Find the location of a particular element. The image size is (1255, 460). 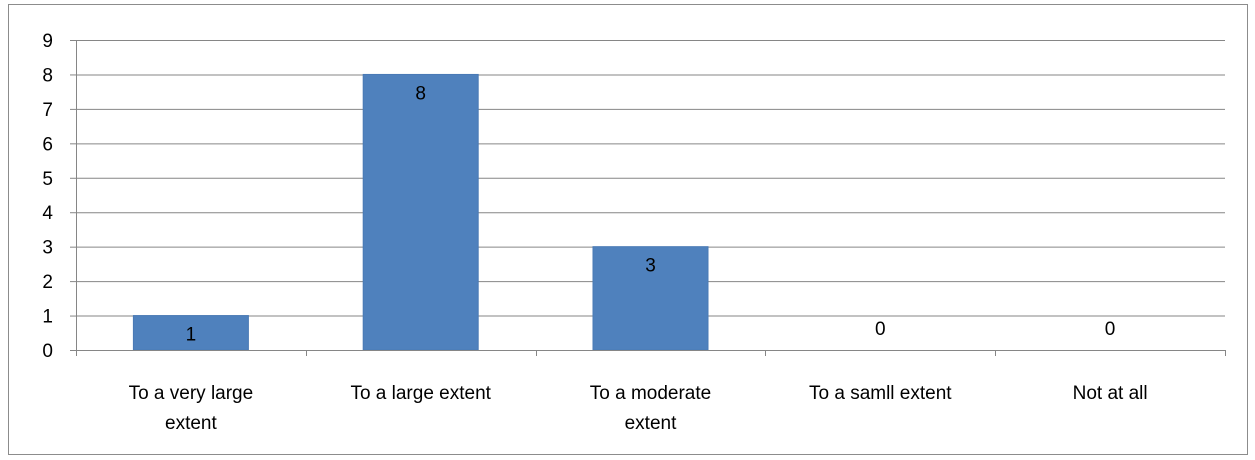

category-label: Not at all is located at coordinates (1110, 393).